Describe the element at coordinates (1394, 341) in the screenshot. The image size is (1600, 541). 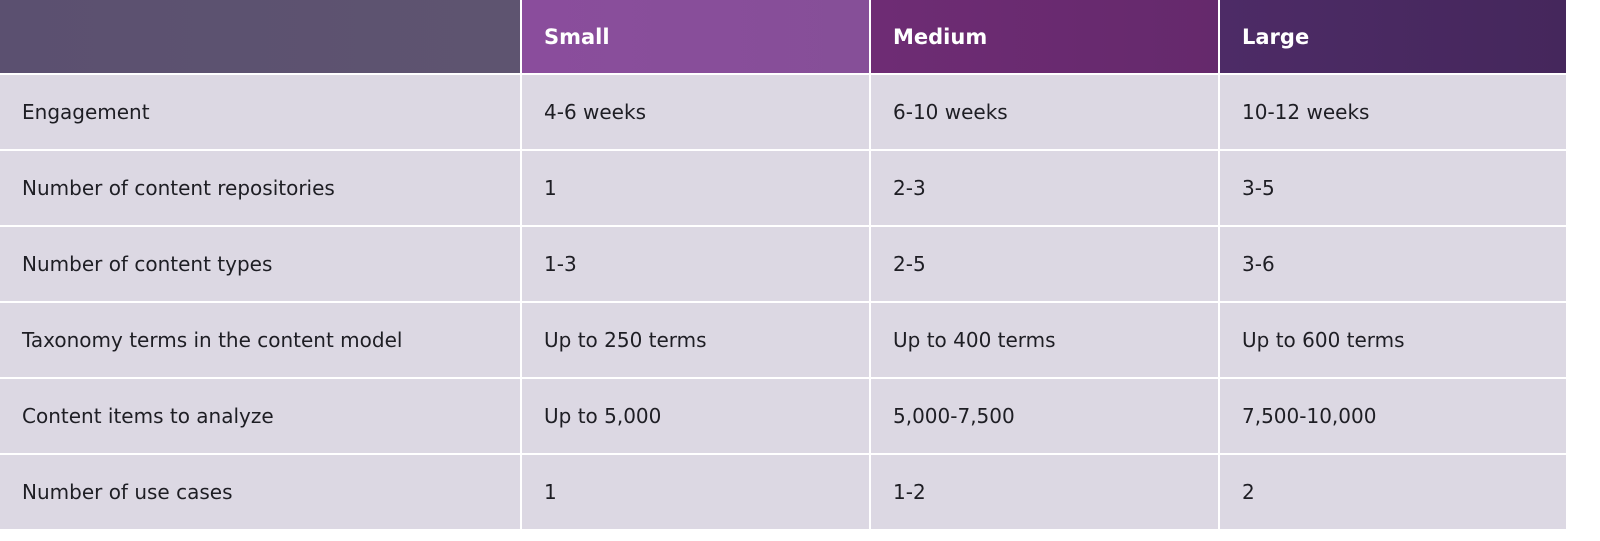
I see `table-cell: Up to 600 terms` at that location.